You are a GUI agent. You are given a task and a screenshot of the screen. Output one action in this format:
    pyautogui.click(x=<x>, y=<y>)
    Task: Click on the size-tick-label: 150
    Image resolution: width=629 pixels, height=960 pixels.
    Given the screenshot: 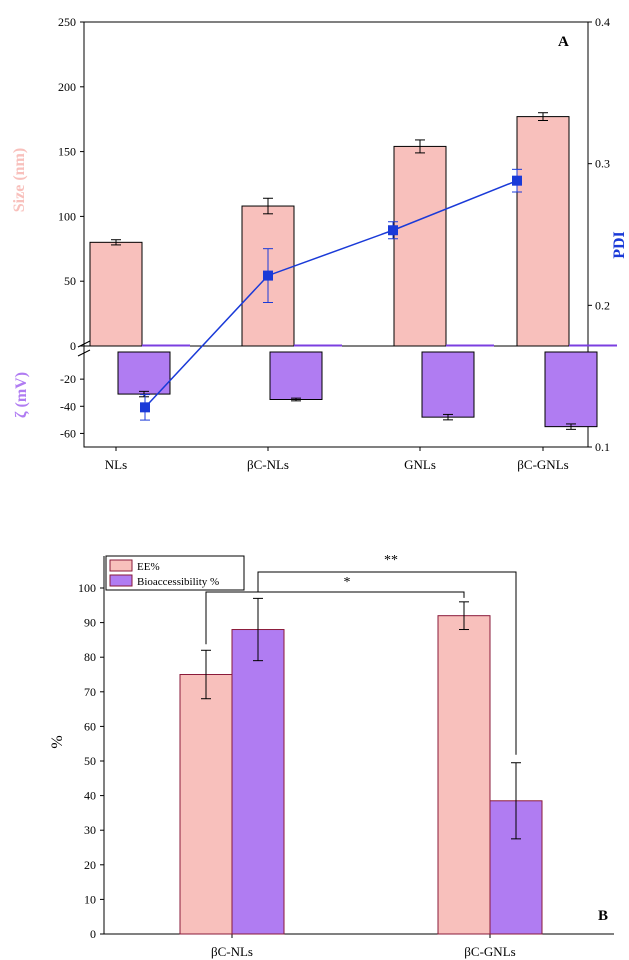 What is the action you would take?
    pyautogui.click(x=67, y=152)
    